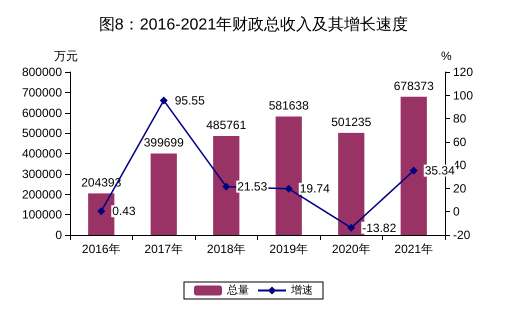 The height and width of the screenshot is (313, 507). I want to click on x-tick-label: 2021年, so click(414, 249).